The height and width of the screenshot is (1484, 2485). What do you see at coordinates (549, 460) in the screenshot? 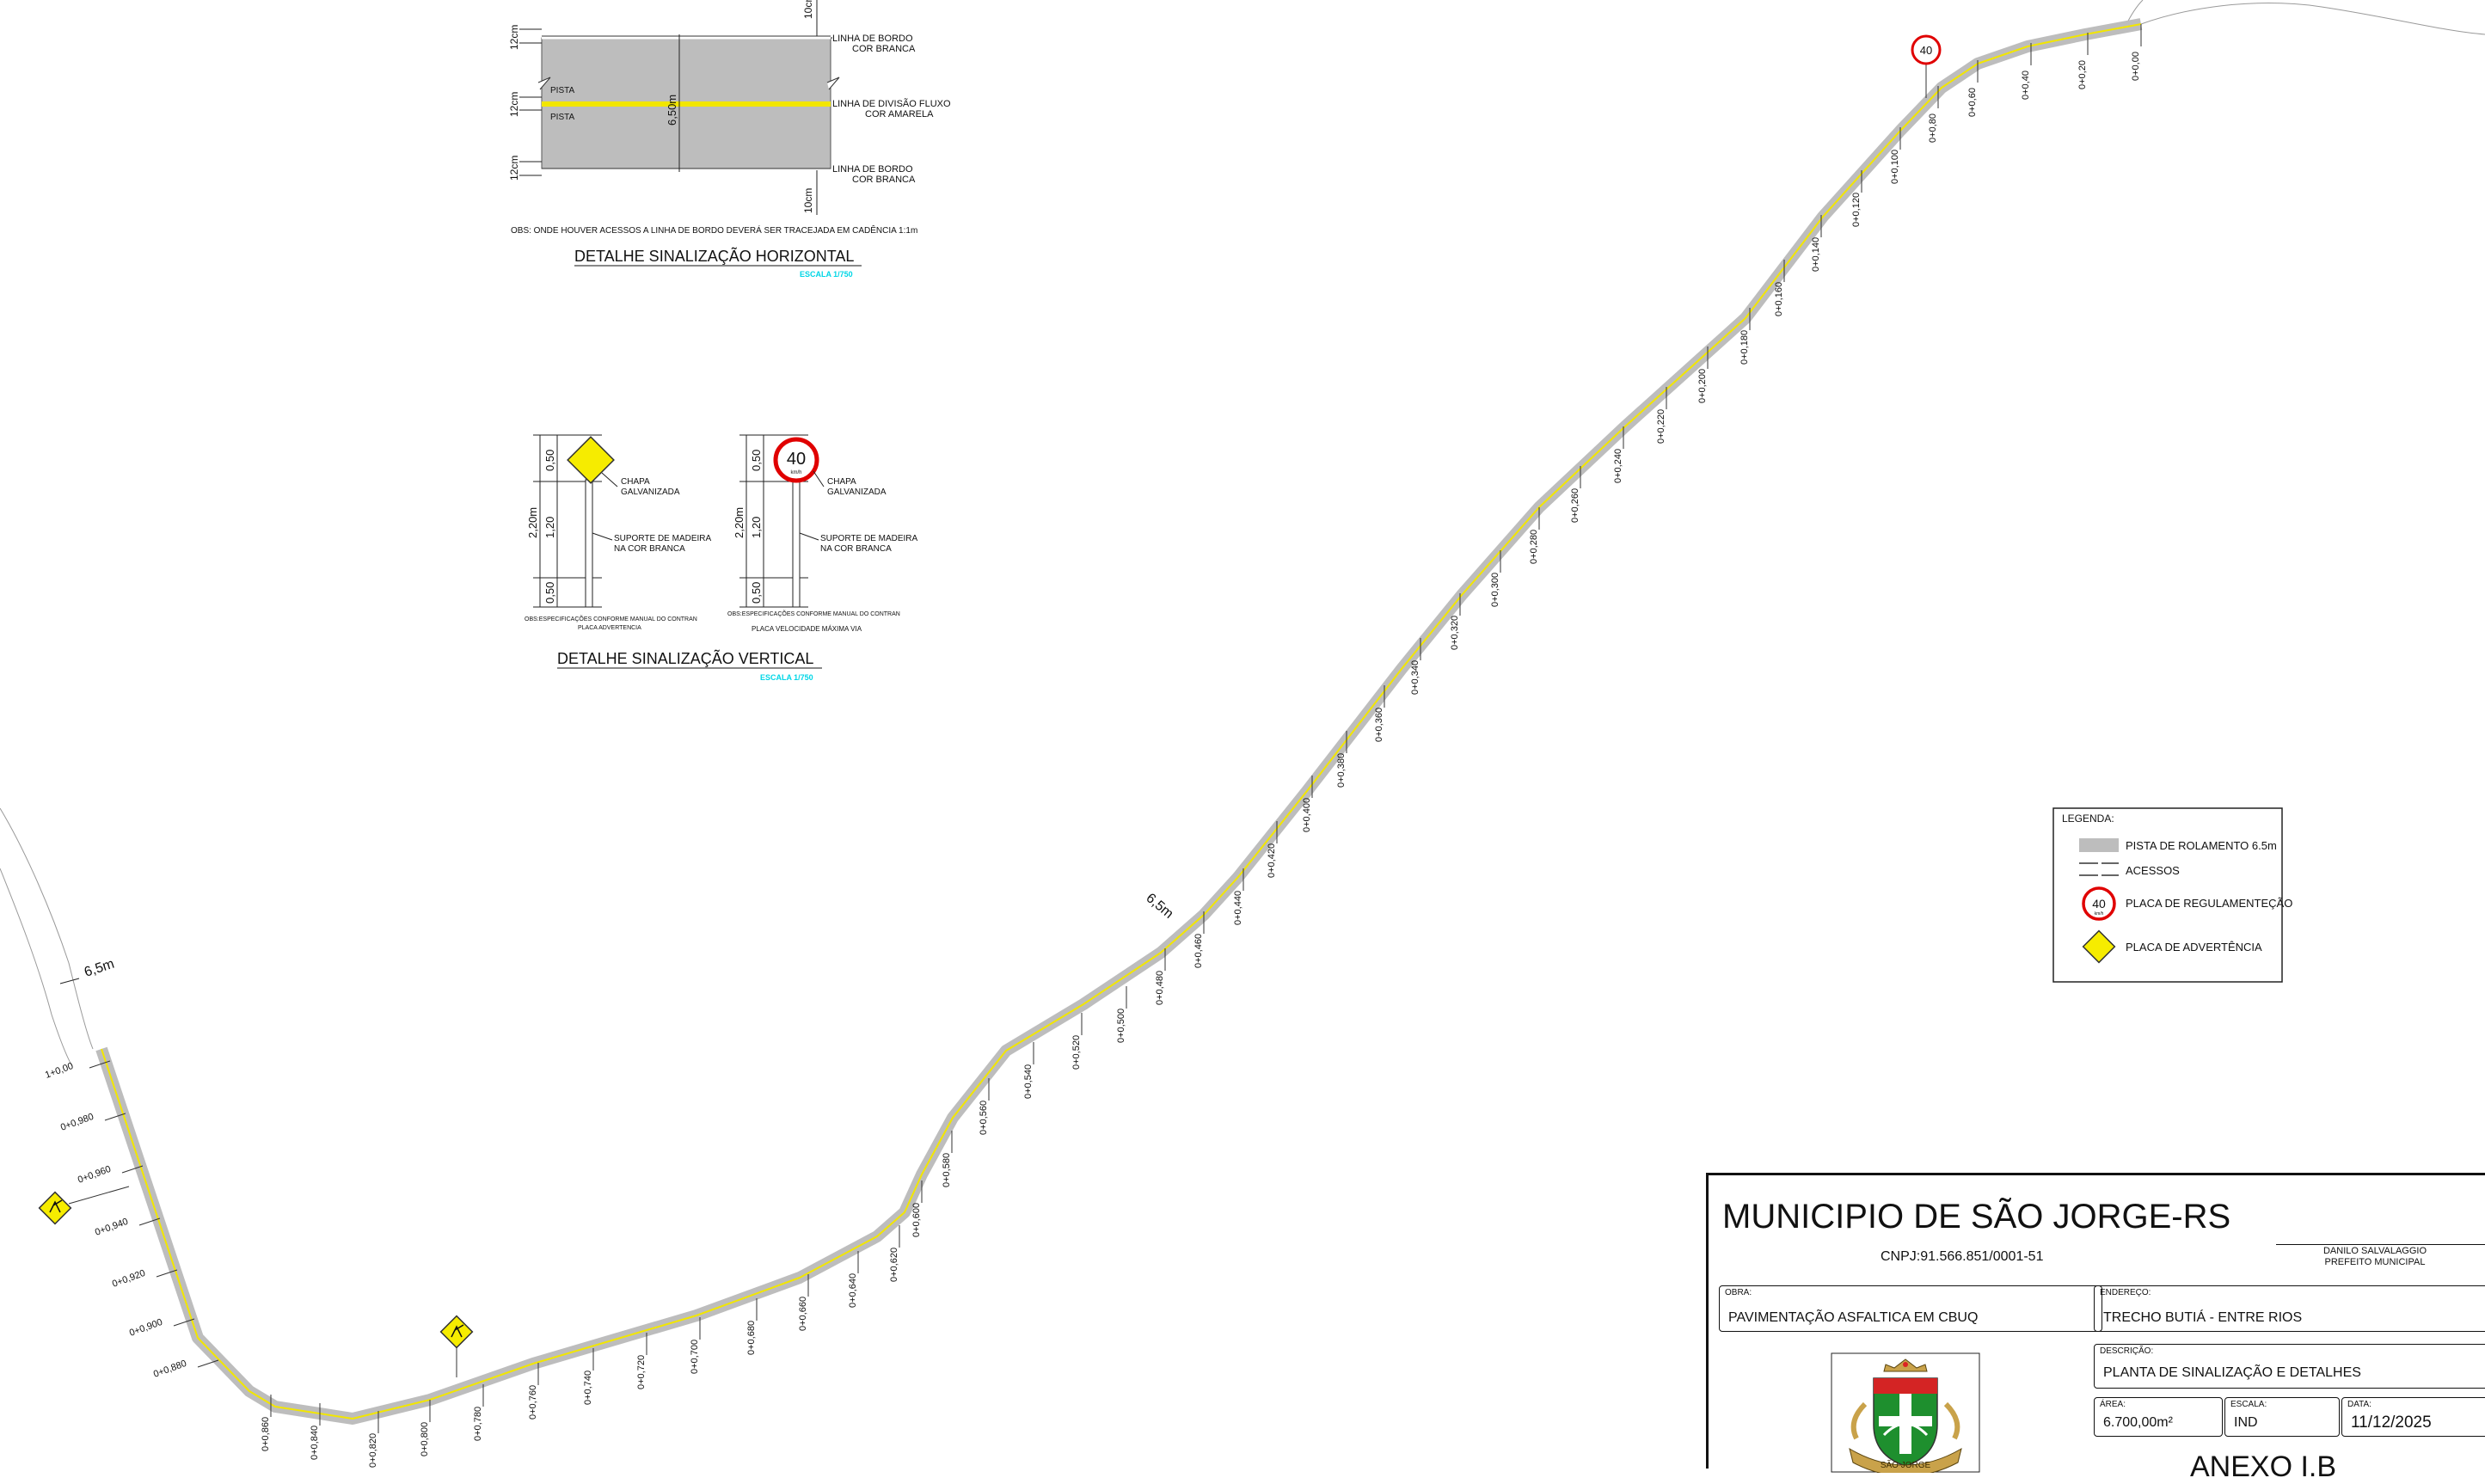
I see `warning-dim-050-top: 0,50` at bounding box center [549, 460].